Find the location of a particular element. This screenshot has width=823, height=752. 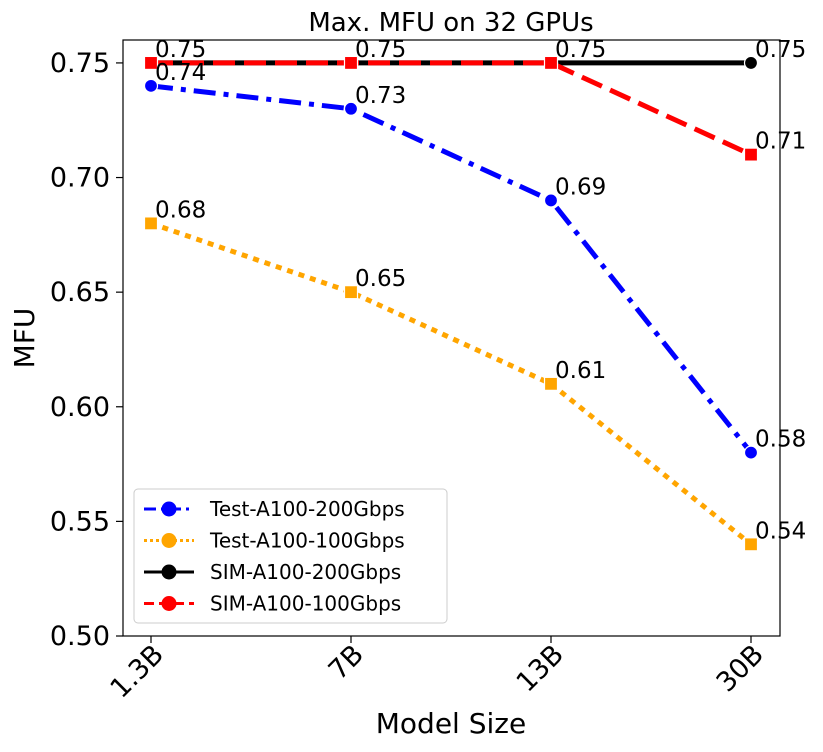

legend-entry: SIM-A100-200Gbps is located at coordinates (272, 572).